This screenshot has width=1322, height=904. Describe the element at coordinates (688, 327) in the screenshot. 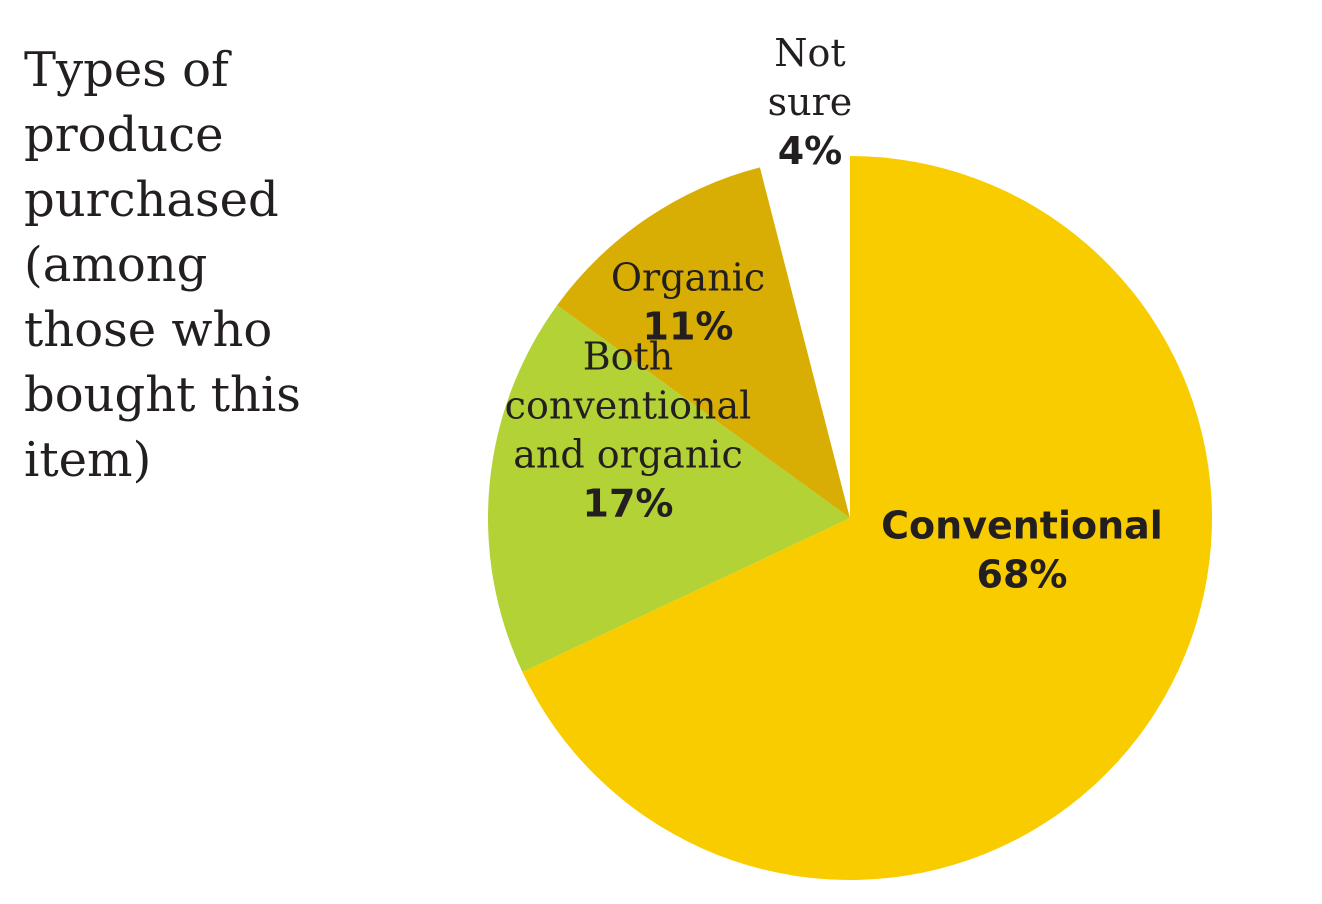

I see `slice-value-organic: 11%` at that location.